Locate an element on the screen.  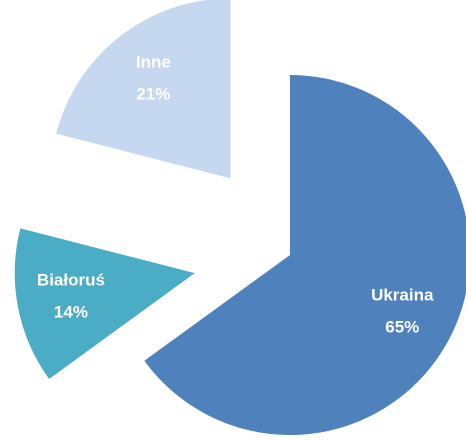
slice-value-label: 65% is located at coordinates (402, 327).